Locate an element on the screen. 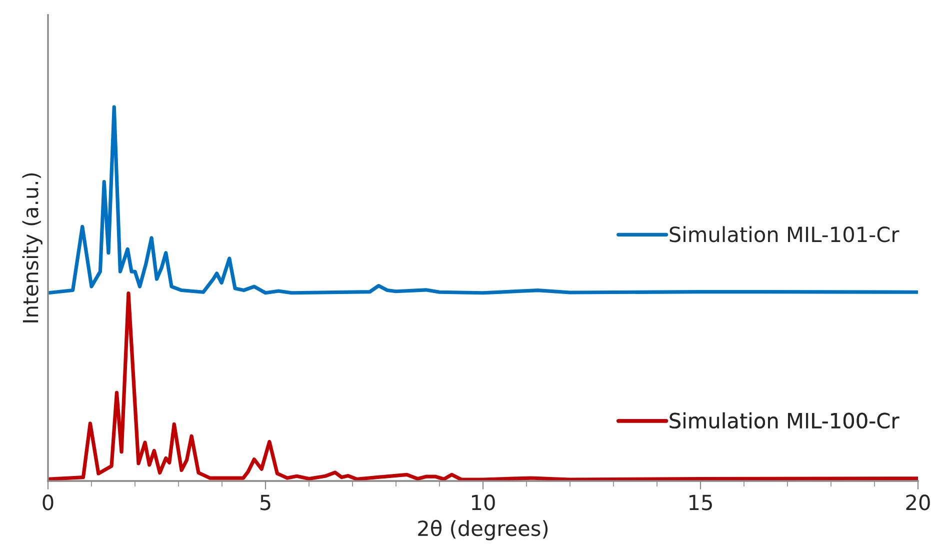 The width and height of the screenshot is (931, 556). x-tick-label: 0 is located at coordinates (48, 502).